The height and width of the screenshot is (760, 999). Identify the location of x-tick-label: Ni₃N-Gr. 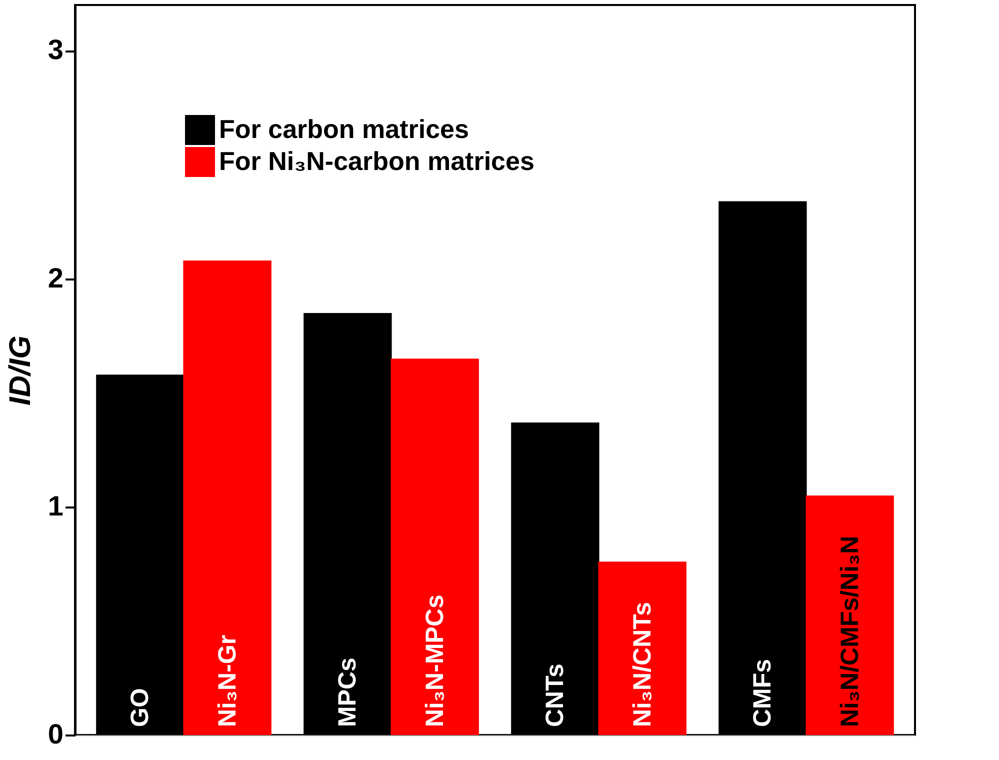
(227, 680).